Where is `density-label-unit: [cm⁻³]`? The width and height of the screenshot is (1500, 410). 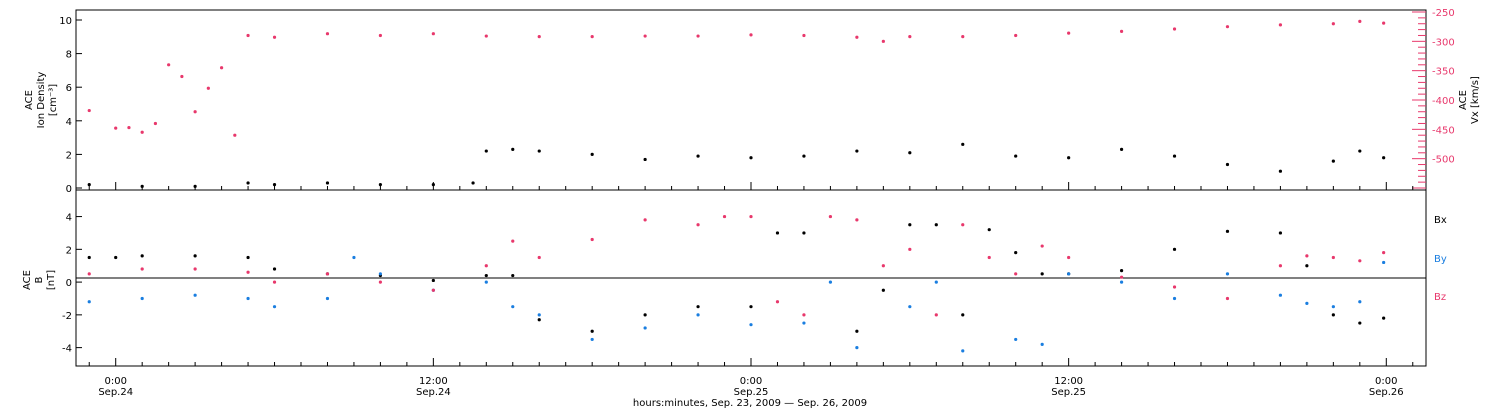 density-label-unit: [cm⁻³] is located at coordinates (53, 100).